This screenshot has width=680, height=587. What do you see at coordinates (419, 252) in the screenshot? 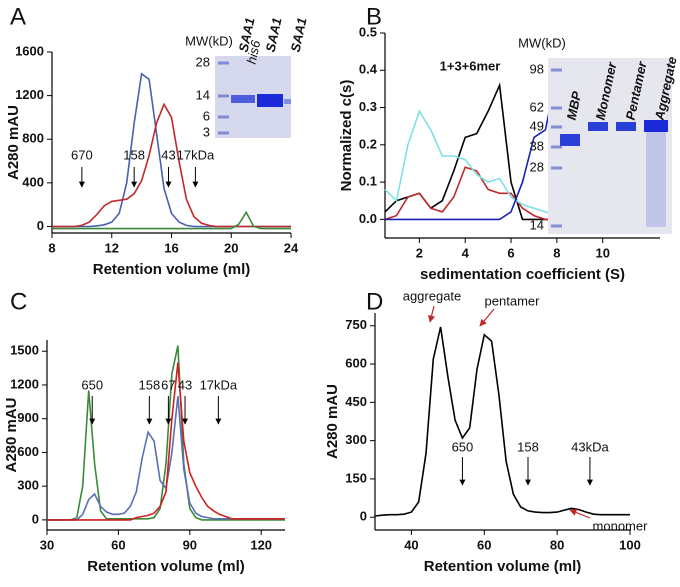
I see `x-tick-label: 2` at bounding box center [419, 252].